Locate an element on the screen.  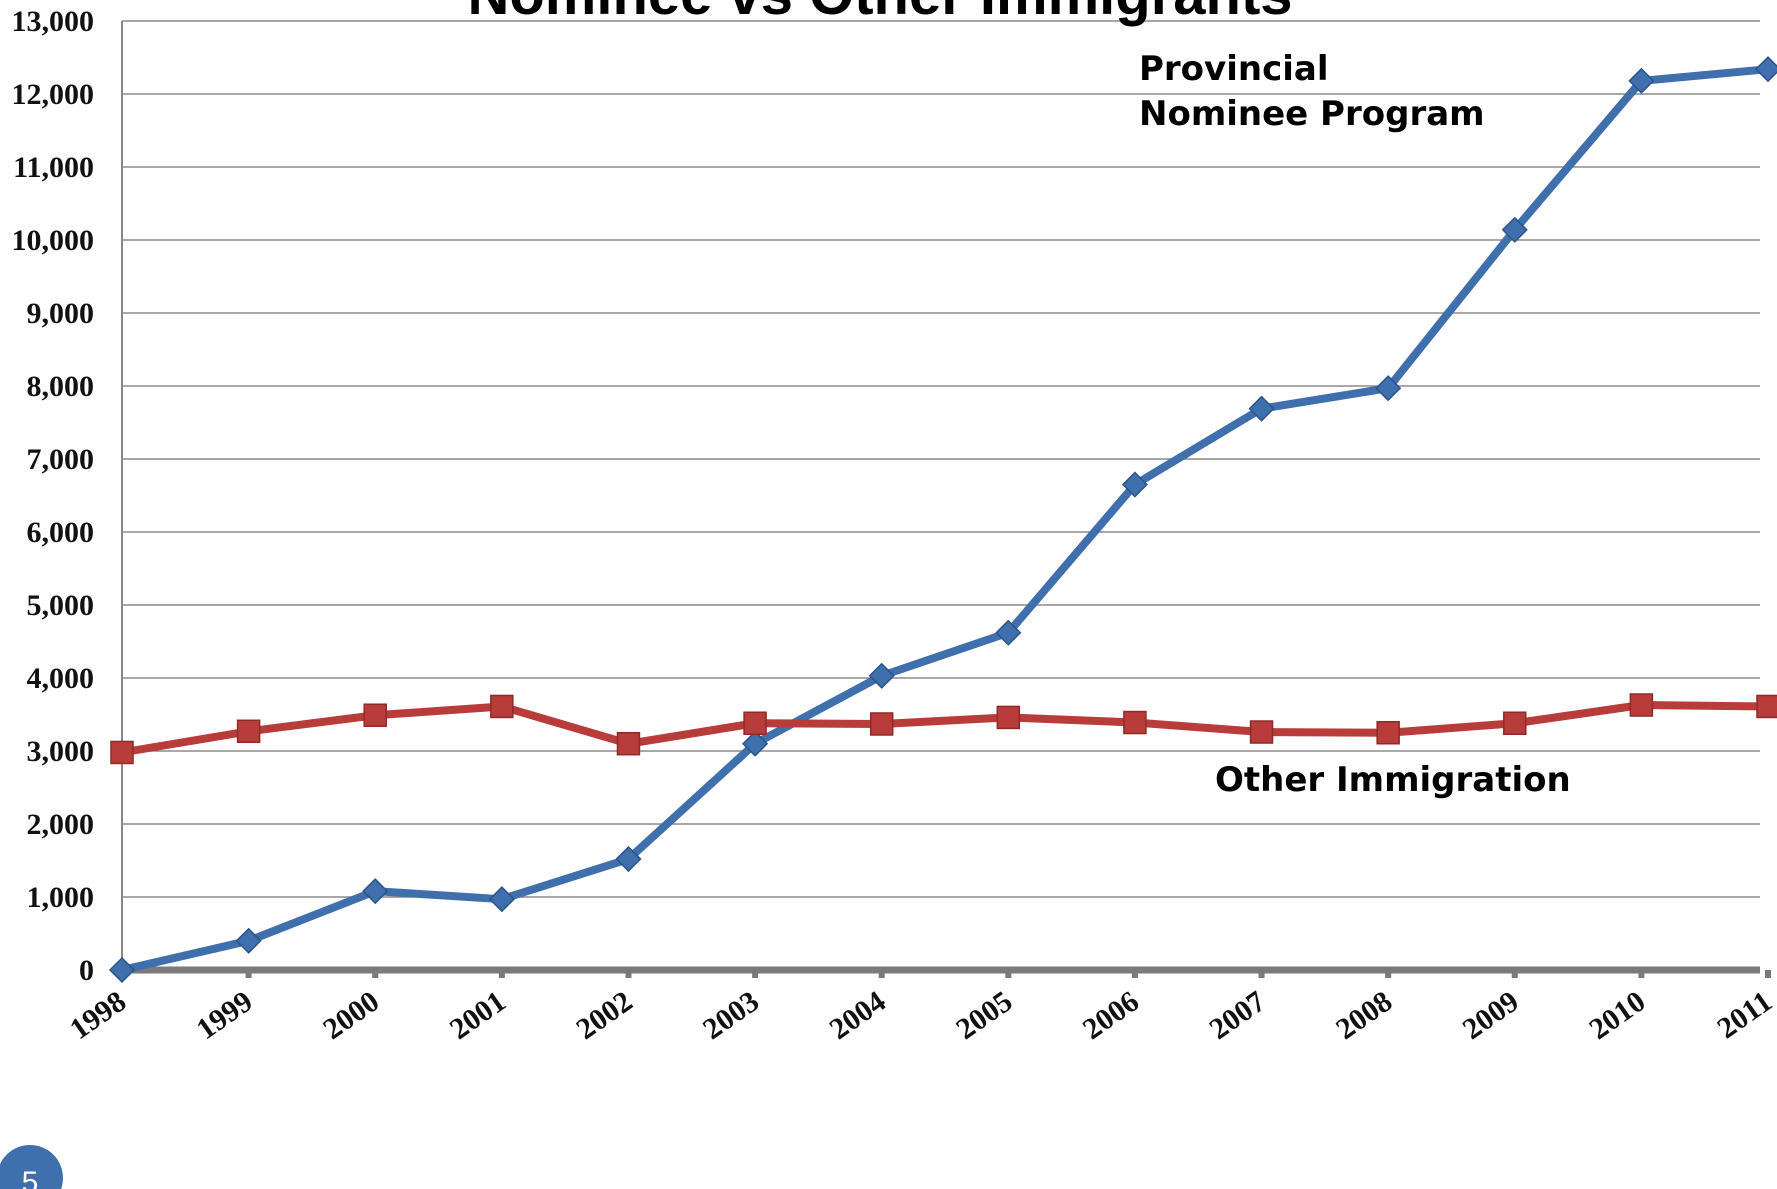
x-tick-label: 2004 is located at coordinates (858, 1015).